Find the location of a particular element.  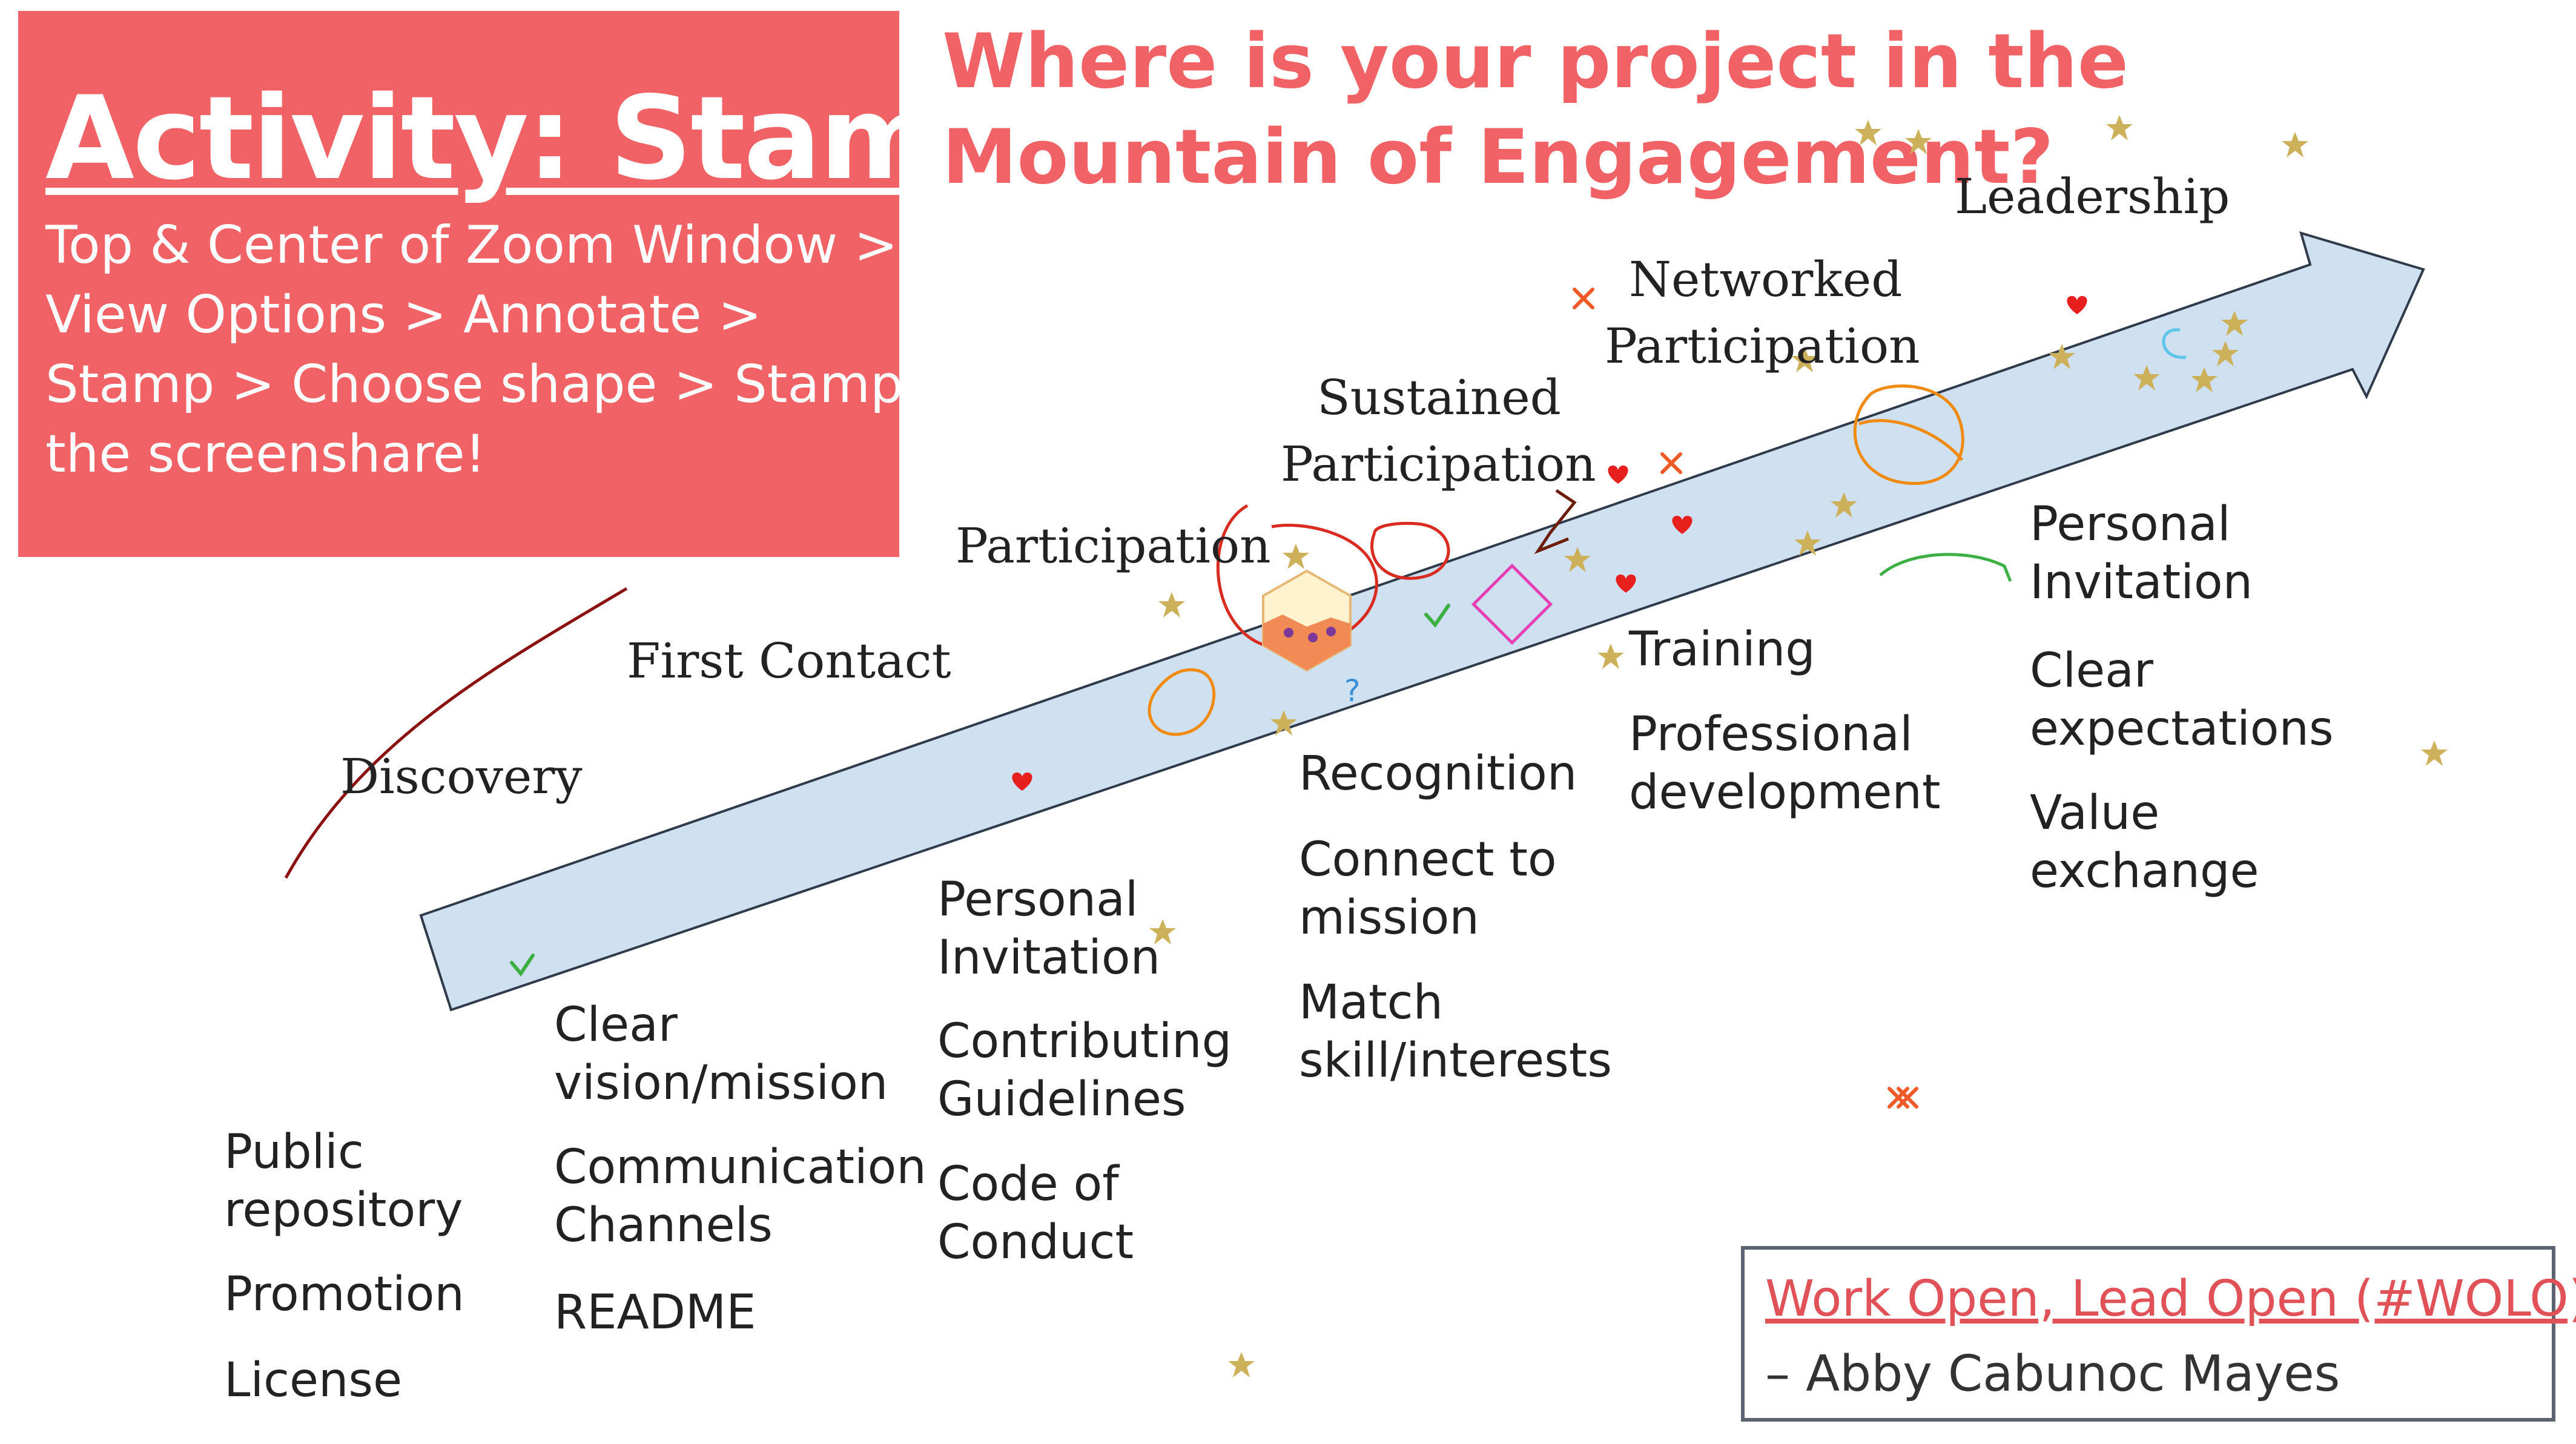

annotation-diamond-pink is located at coordinates (1512, 604).